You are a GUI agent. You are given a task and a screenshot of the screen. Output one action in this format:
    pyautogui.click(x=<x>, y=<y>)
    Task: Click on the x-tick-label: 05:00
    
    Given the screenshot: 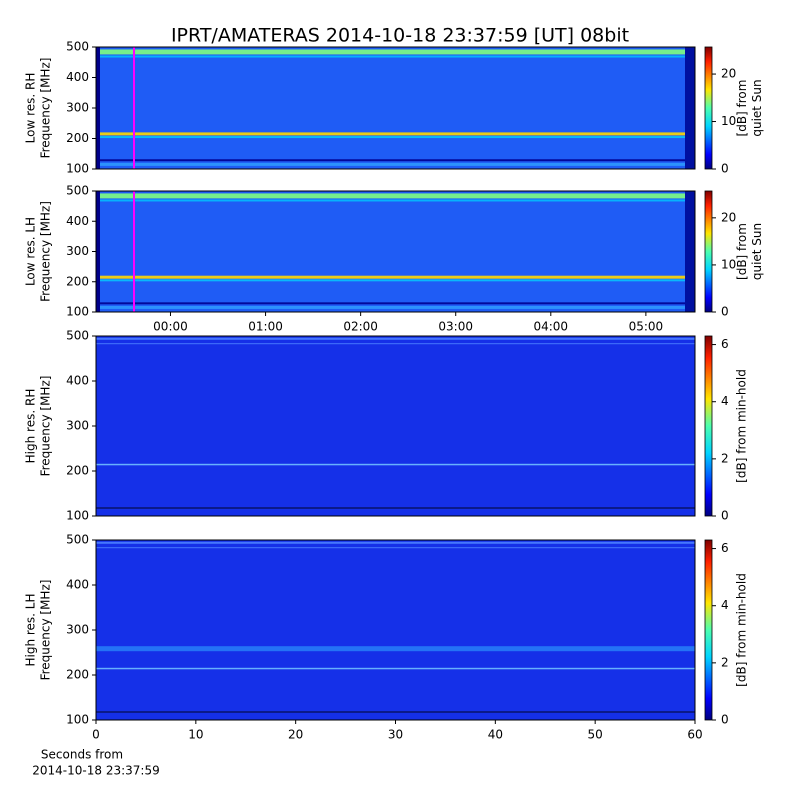 What is the action you would take?
    pyautogui.click(x=646, y=327)
    